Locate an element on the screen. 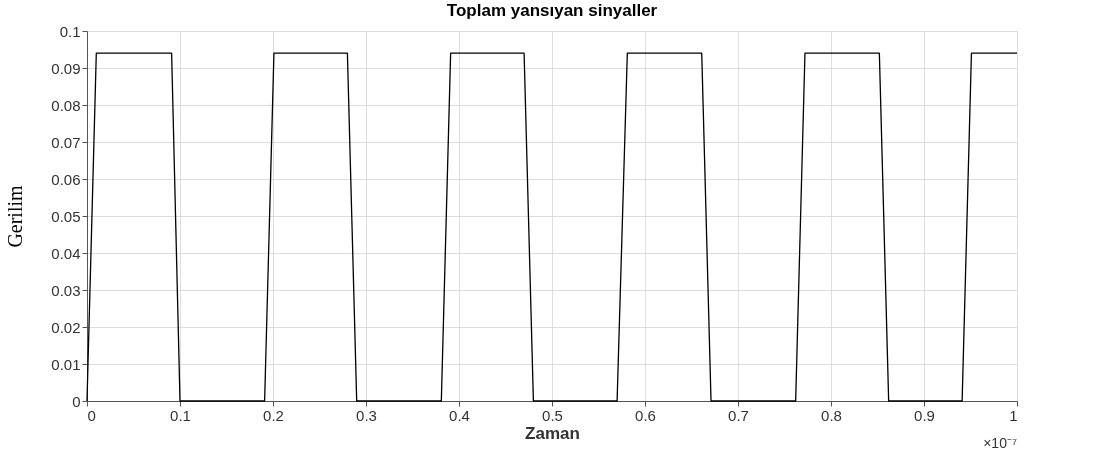  y-axis-title: Gerilim is located at coordinates (15, 216).